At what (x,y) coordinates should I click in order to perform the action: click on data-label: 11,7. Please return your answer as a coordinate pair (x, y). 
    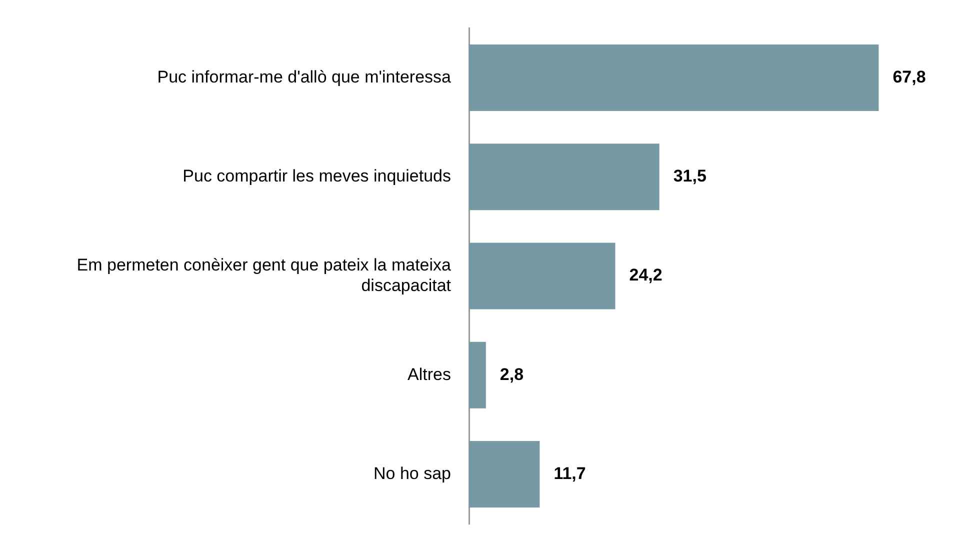
    Looking at the image, I should click on (570, 473).